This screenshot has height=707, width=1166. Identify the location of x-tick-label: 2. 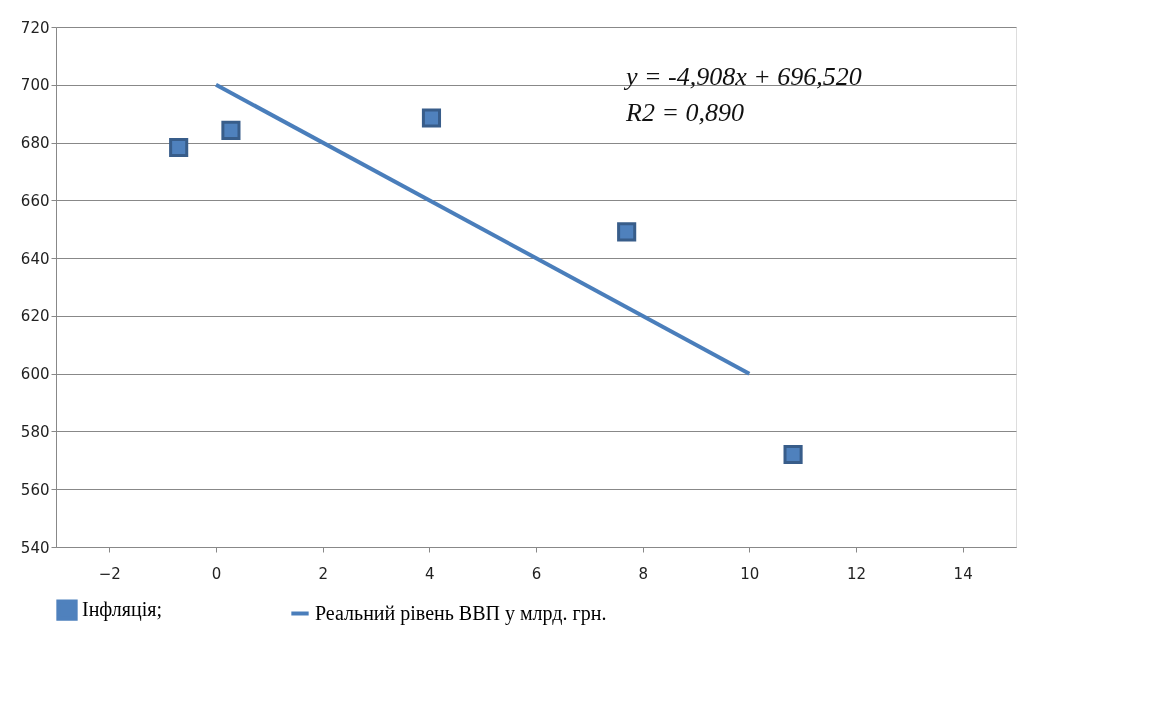
(323, 573).